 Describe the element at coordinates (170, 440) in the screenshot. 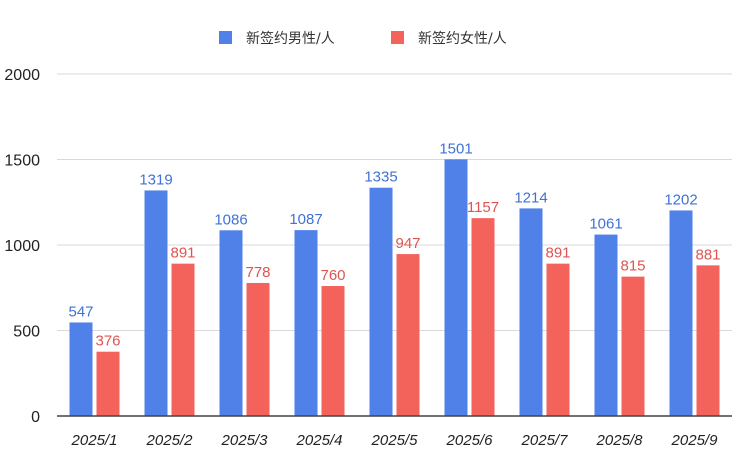

I see `x-tick-label-2: 2025/2` at that location.